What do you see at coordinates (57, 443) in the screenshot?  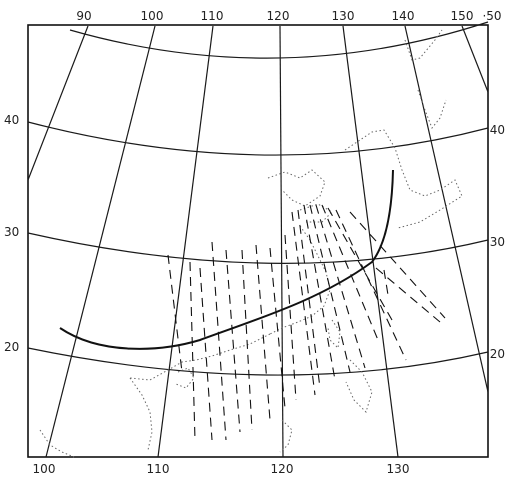 I see `coast-southwest` at bounding box center [57, 443].